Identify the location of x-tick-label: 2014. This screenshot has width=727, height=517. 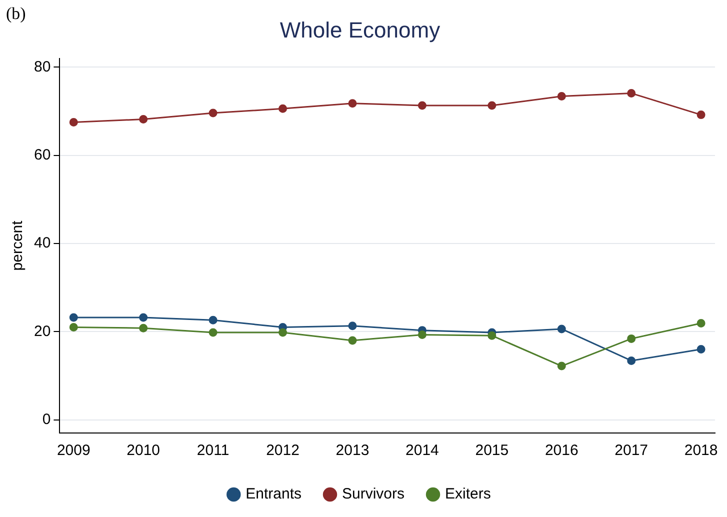
(422, 451).